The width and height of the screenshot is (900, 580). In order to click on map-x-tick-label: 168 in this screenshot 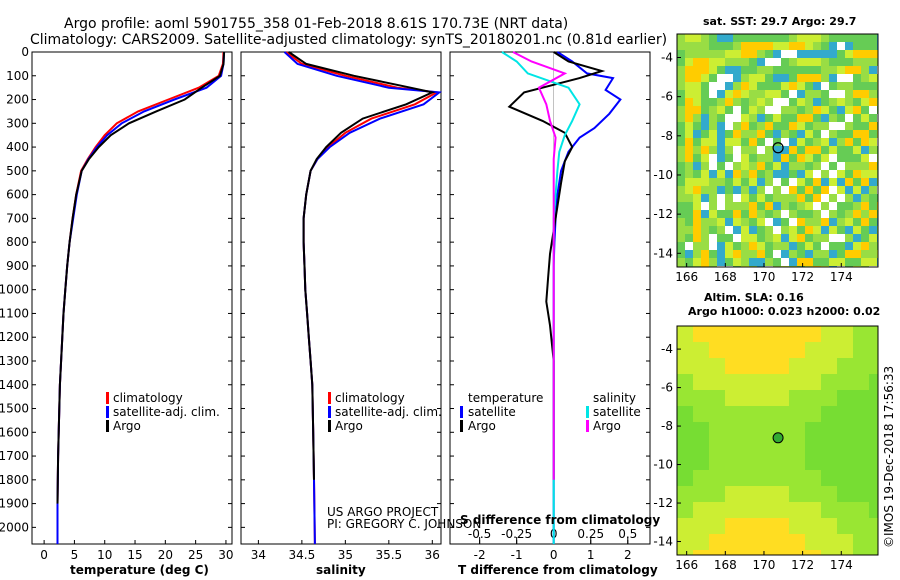, I will do `click(725, 565)`.